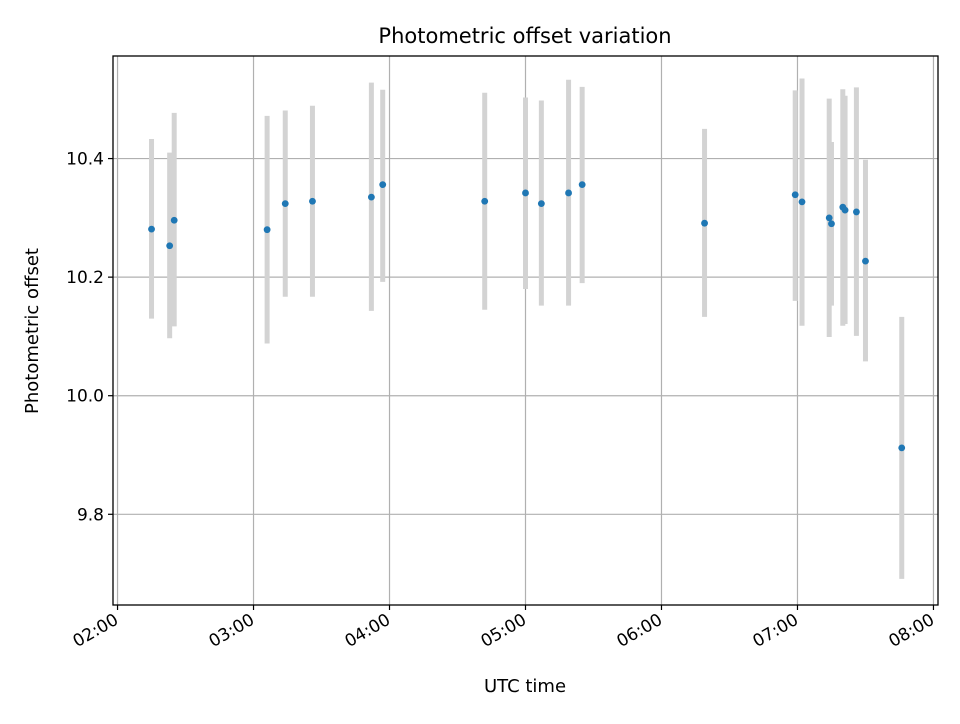 Image resolution: width=960 pixels, height=724 pixels. I want to click on y-tick-label: 10.0, so click(85, 397).